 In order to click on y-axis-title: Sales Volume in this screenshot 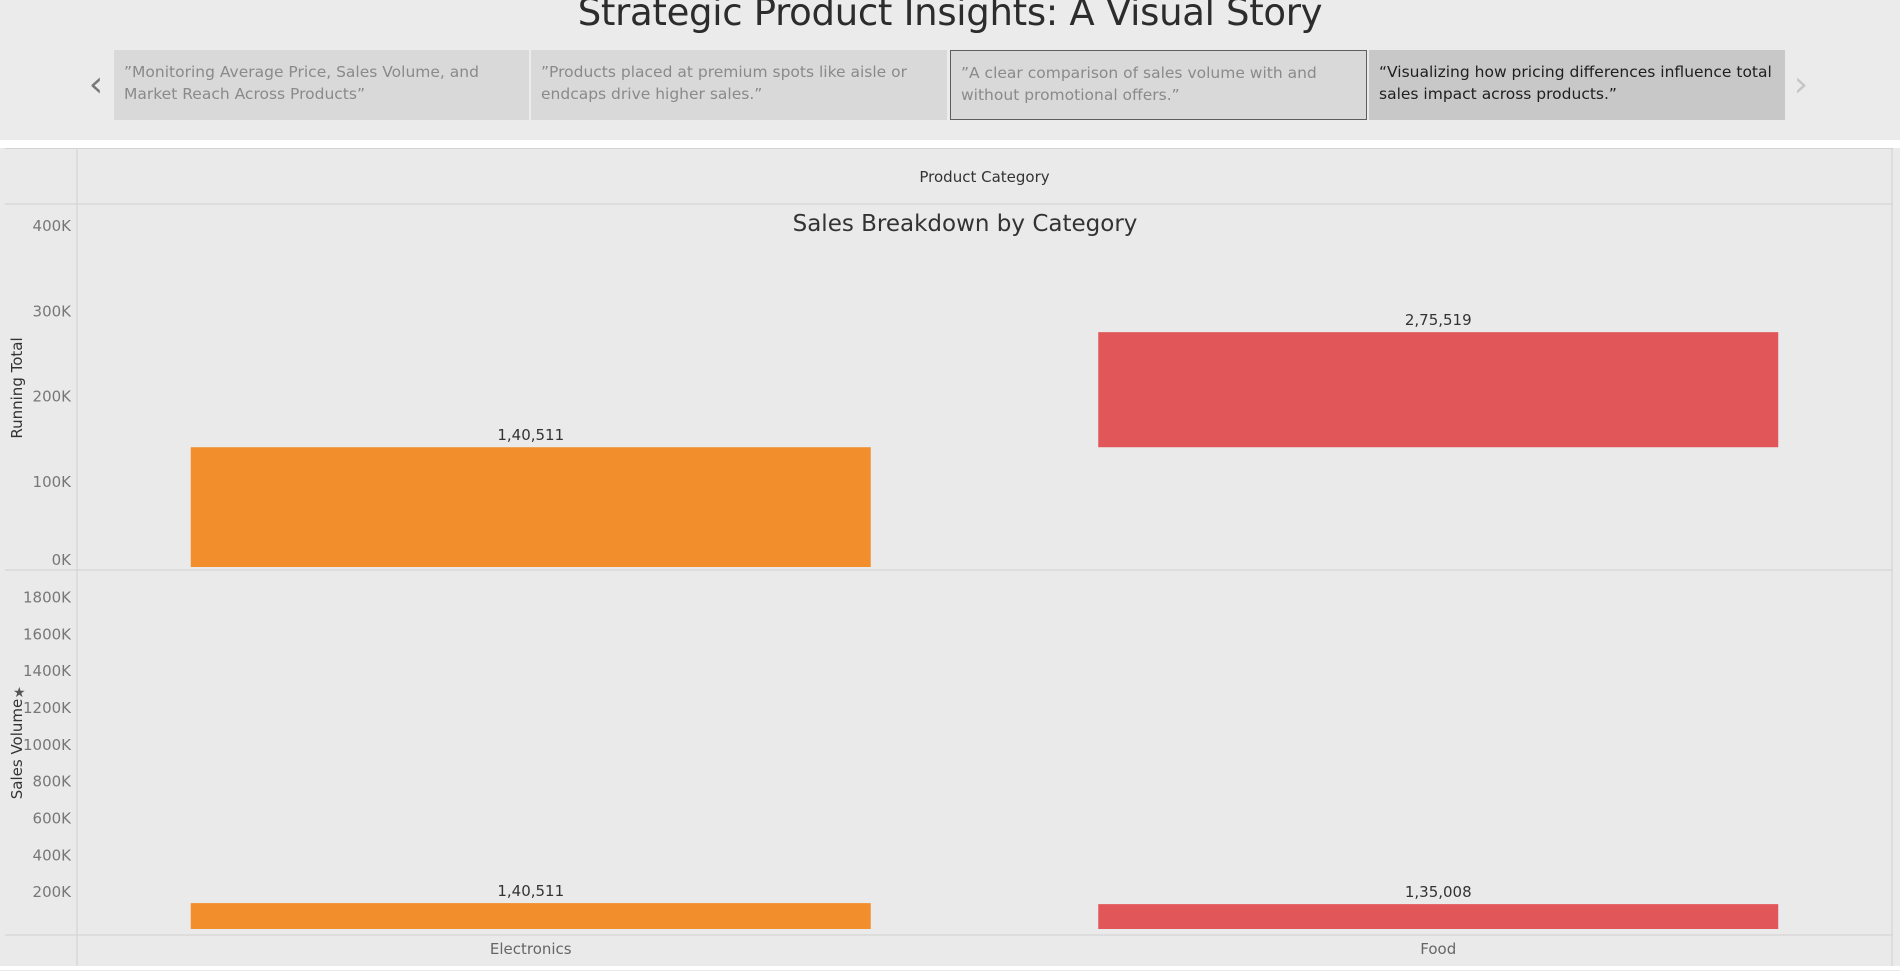, I will do `click(17, 749)`.